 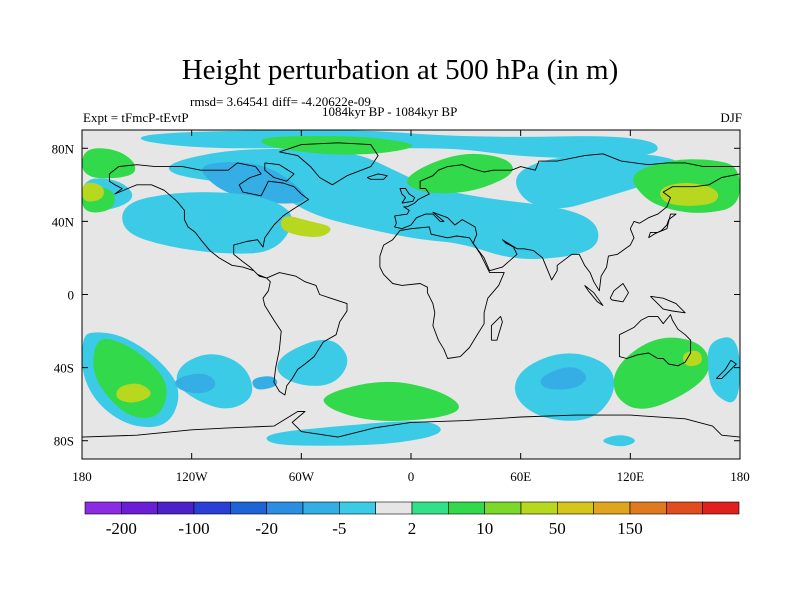 I want to click on x-tick-label-5: 120E, so click(x=631, y=476).